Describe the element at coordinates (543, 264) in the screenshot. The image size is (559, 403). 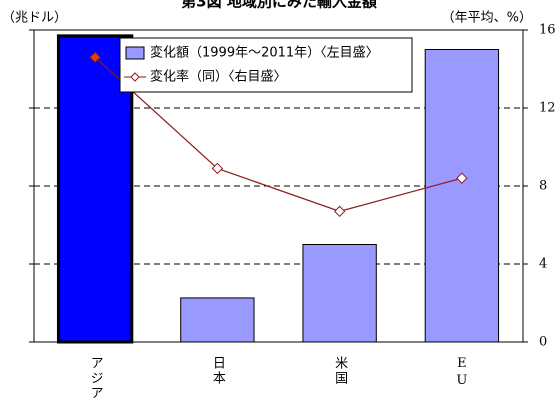
I see `y2-tick-label: 4` at that location.